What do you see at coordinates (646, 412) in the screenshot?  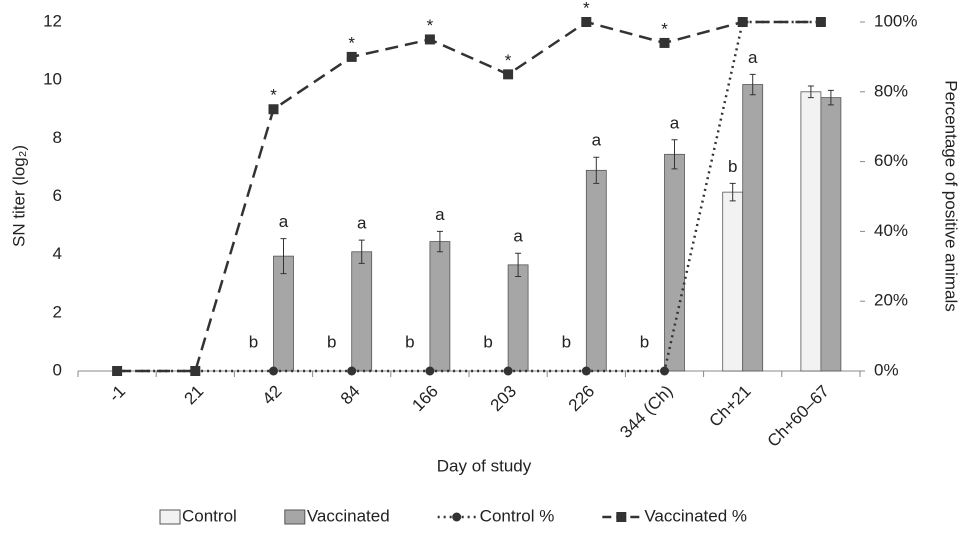 I see `x-tick-label: 344 (Ch)` at bounding box center [646, 412].